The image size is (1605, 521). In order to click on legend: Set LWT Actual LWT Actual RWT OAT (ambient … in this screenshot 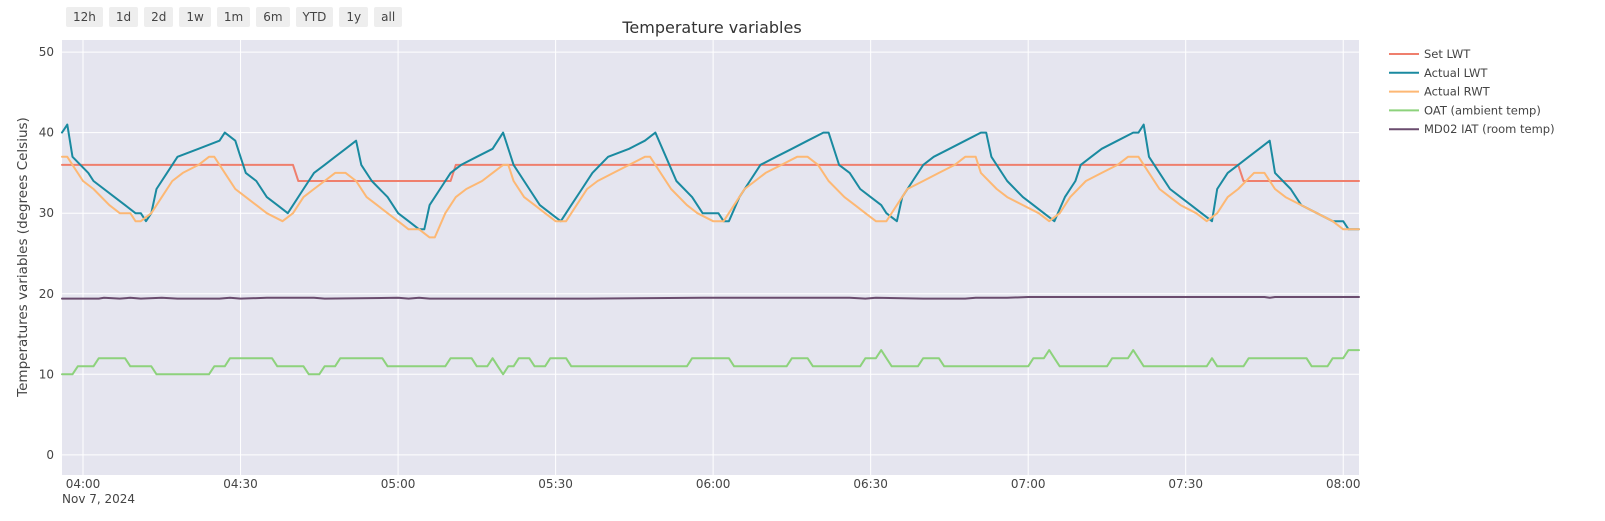, I will do `click(1472, 91)`.